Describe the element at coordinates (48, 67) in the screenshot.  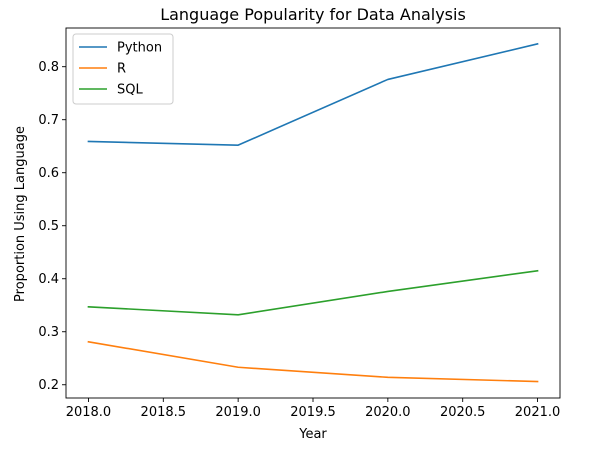
I see `y-tick-label: 0.8` at that location.